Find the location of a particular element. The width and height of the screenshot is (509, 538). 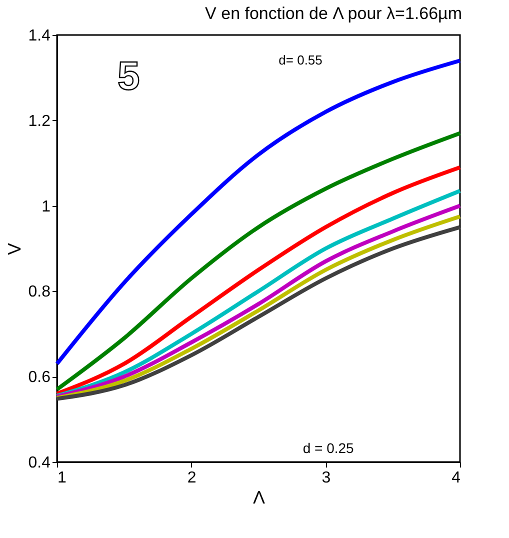

y-tick-label: 1.4 is located at coordinates (39, 36).